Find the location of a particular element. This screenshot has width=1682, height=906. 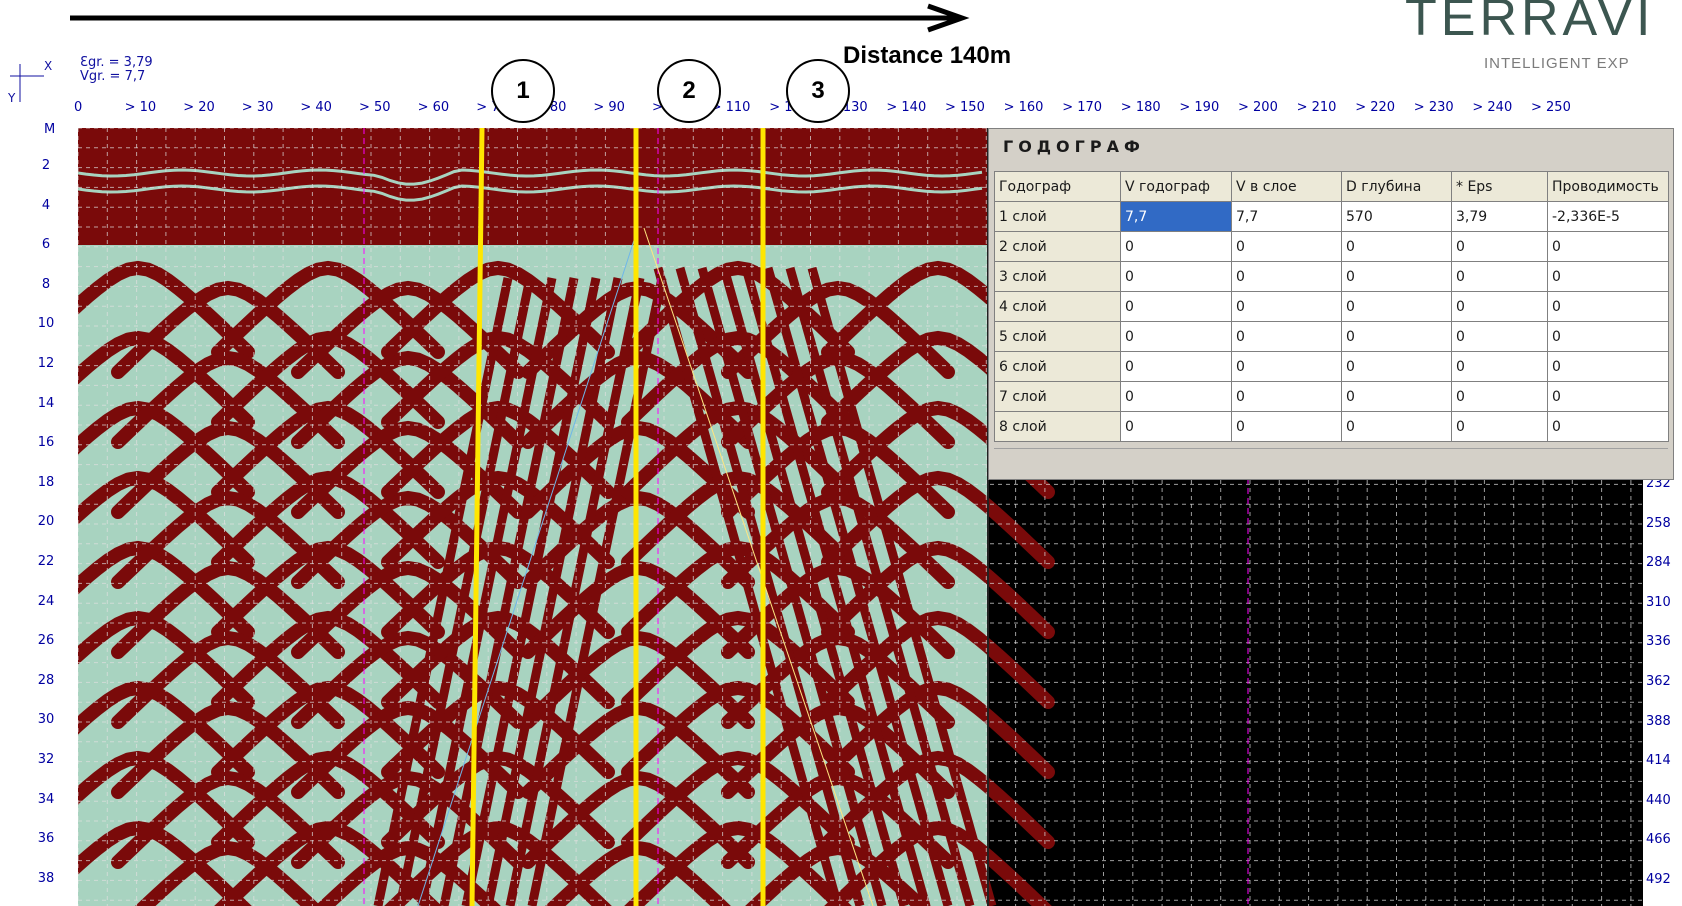

table-row: 5 слой 0 0 0 0 0 is located at coordinates (1331, 336).